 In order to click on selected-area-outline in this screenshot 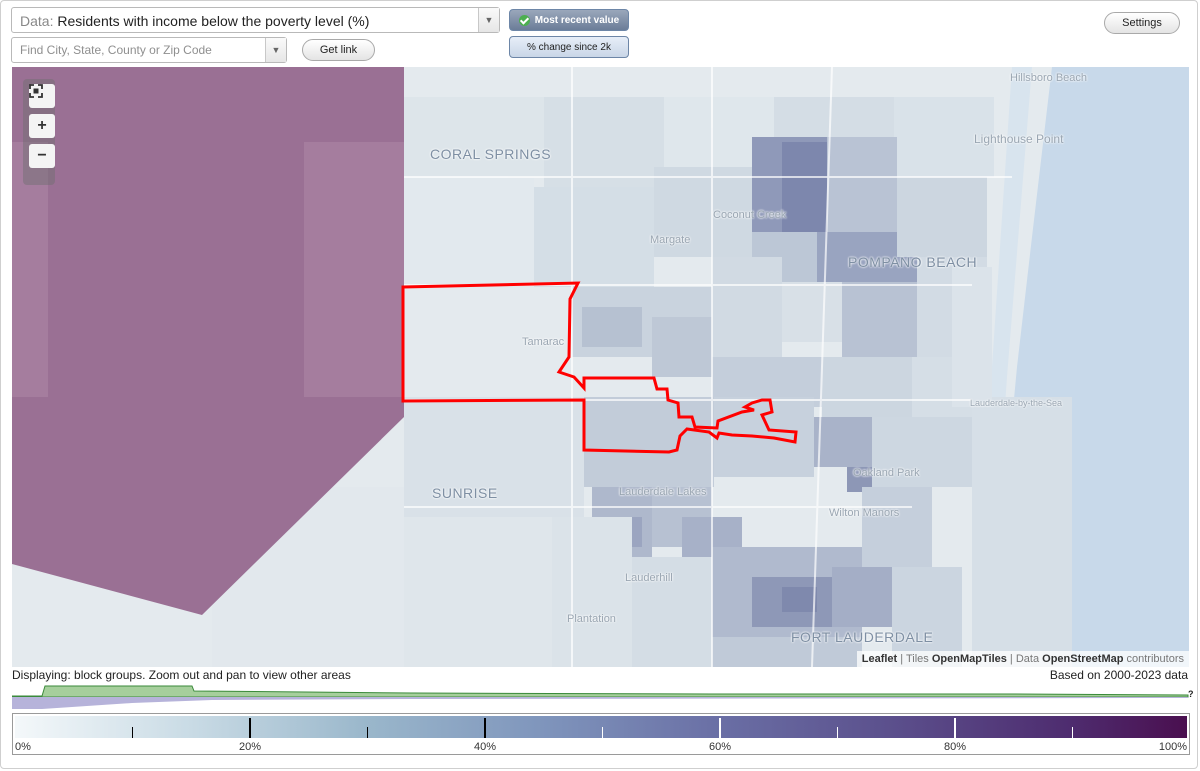, I will do `click(599, 367)`.